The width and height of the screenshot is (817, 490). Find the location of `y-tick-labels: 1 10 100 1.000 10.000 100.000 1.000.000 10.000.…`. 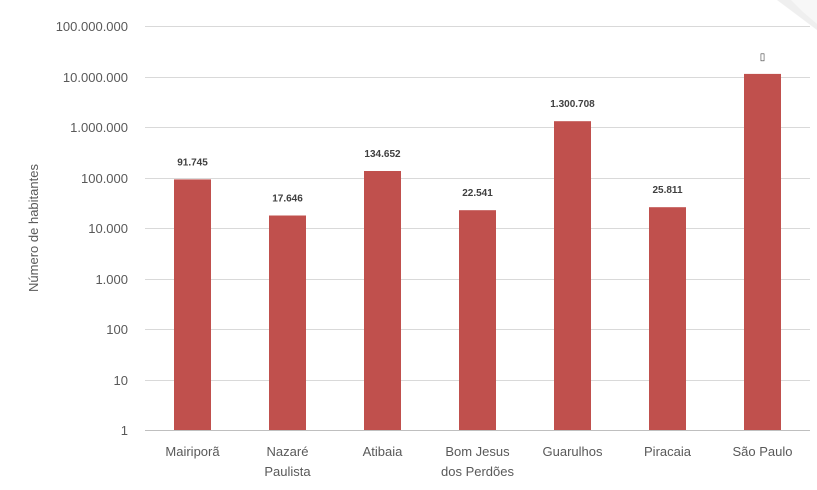

y-tick-labels: 1 10 100 1.000 10.000 100.000 1.000.000 10.000.… is located at coordinates (92, 228).